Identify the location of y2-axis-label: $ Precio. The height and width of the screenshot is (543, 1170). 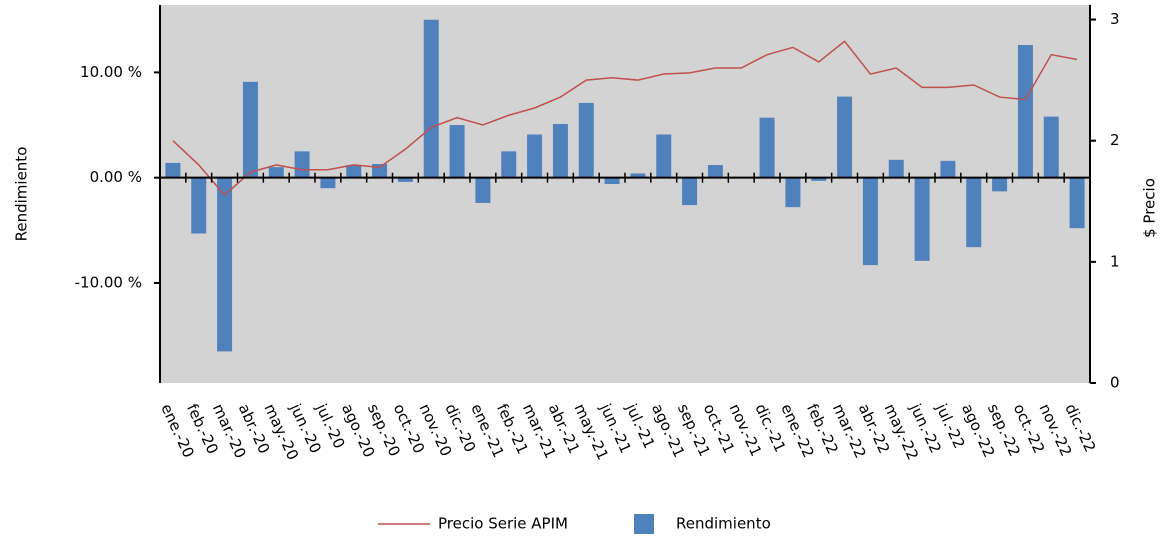
(1150, 208).